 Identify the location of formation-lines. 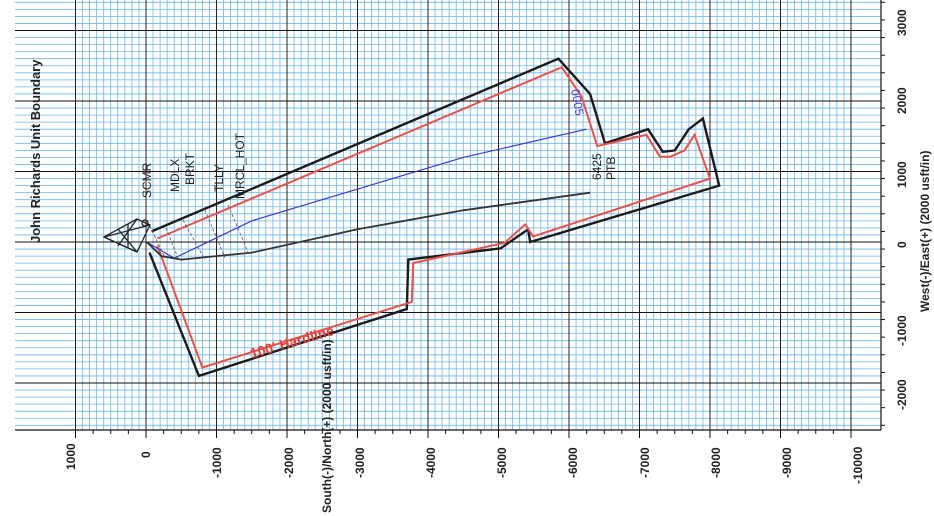
(199, 232).